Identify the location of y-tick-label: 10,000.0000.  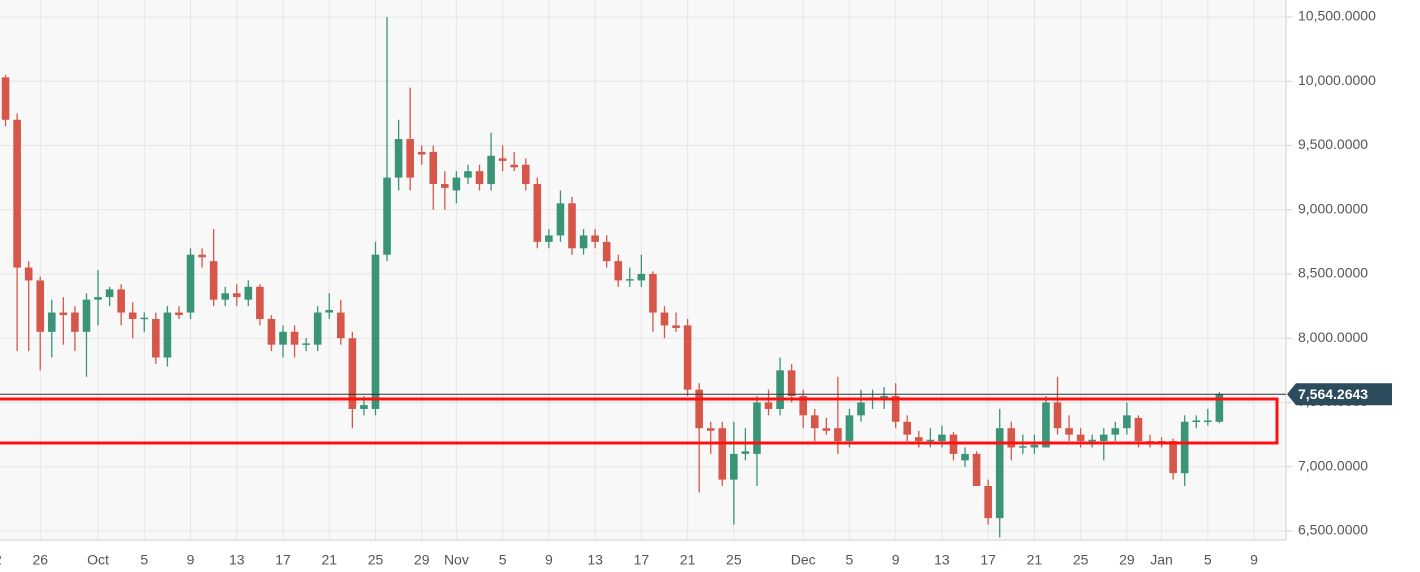
(1337, 80).